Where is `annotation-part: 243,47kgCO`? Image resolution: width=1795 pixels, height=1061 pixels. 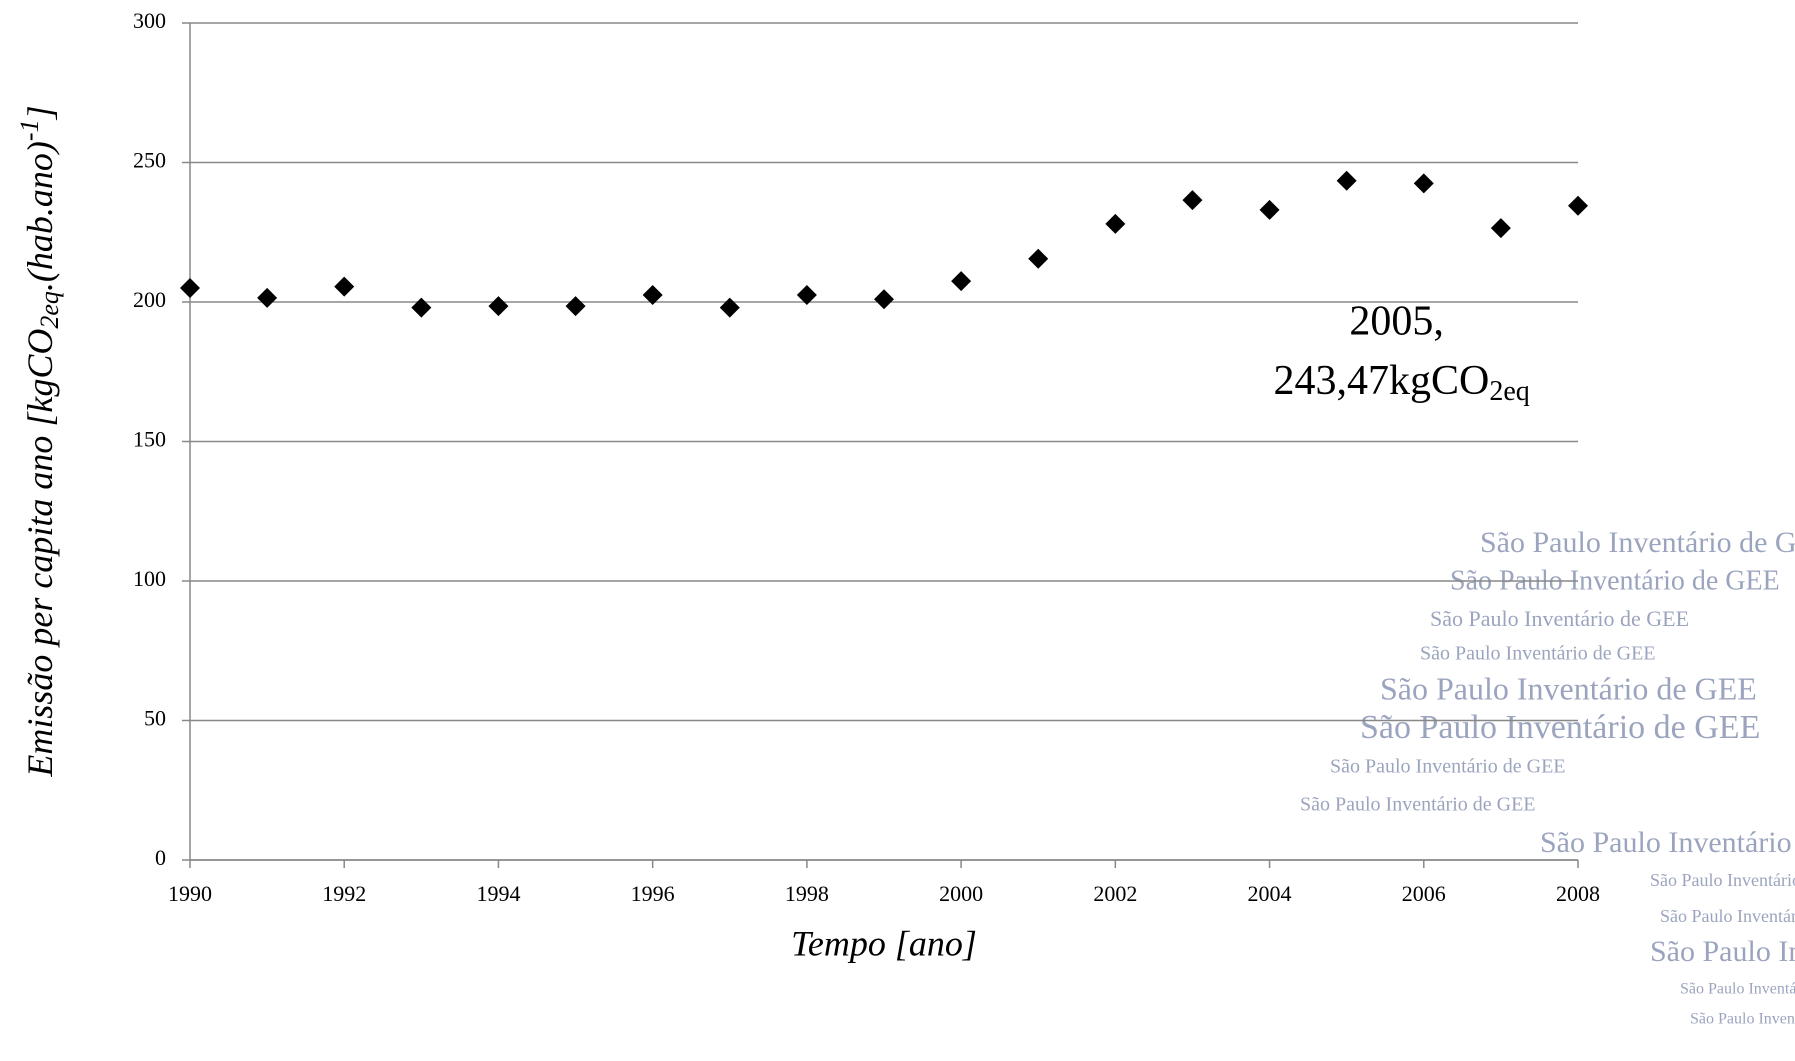 annotation-part: 243,47kgCO is located at coordinates (1382, 381).